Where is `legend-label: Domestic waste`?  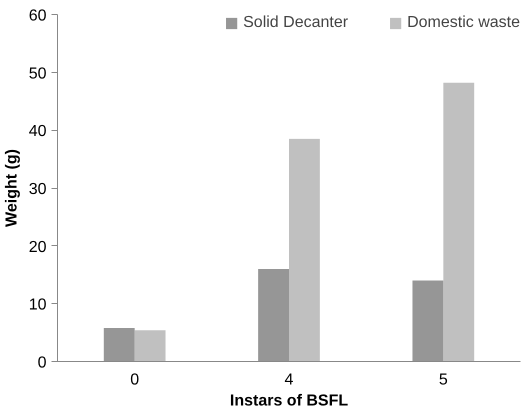 legend-label: Domestic waste is located at coordinates (463, 23).